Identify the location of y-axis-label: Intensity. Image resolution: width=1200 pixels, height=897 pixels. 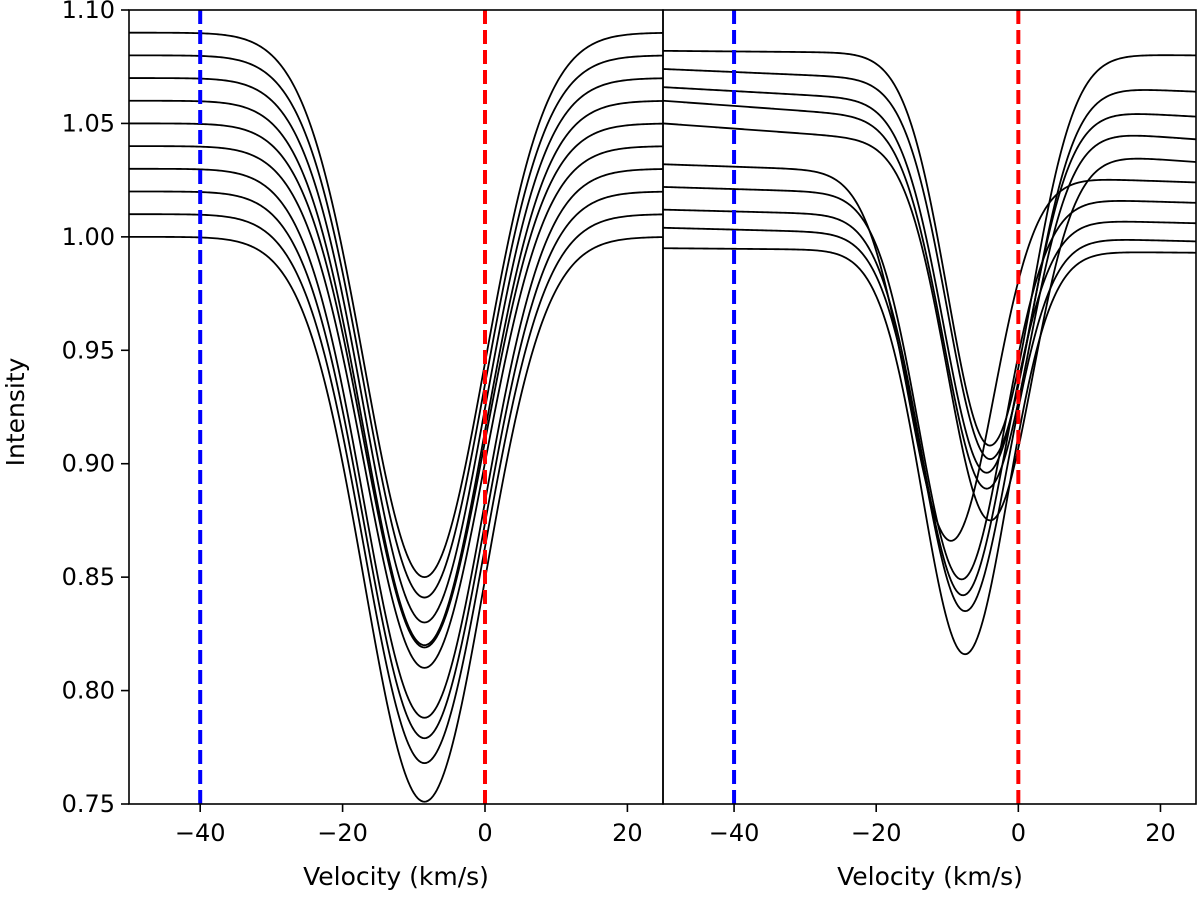
(15, 411).